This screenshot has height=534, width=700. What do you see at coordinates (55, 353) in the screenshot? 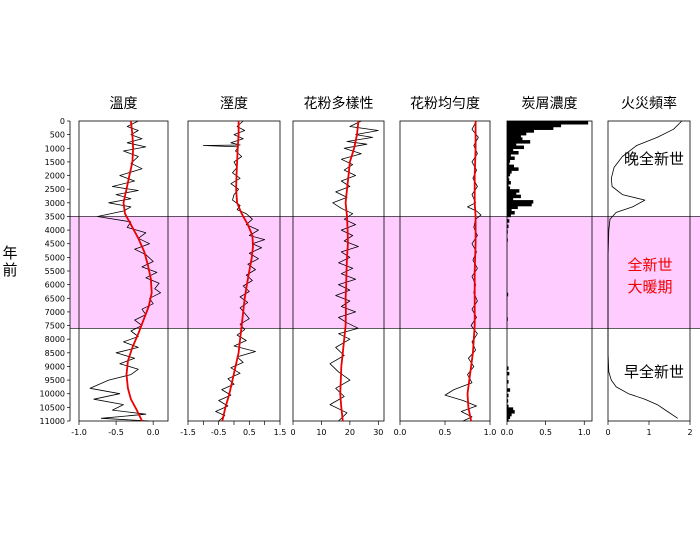
I see `y-tick-label: 8500` at bounding box center [55, 353].